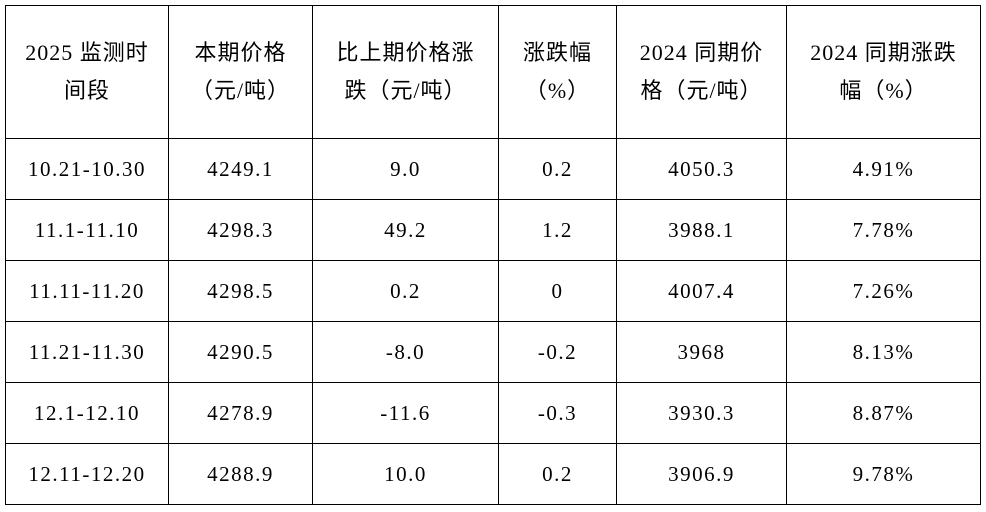 This screenshot has height=512, width=986. I want to click on table-cell: 7.78%, so click(883, 230).